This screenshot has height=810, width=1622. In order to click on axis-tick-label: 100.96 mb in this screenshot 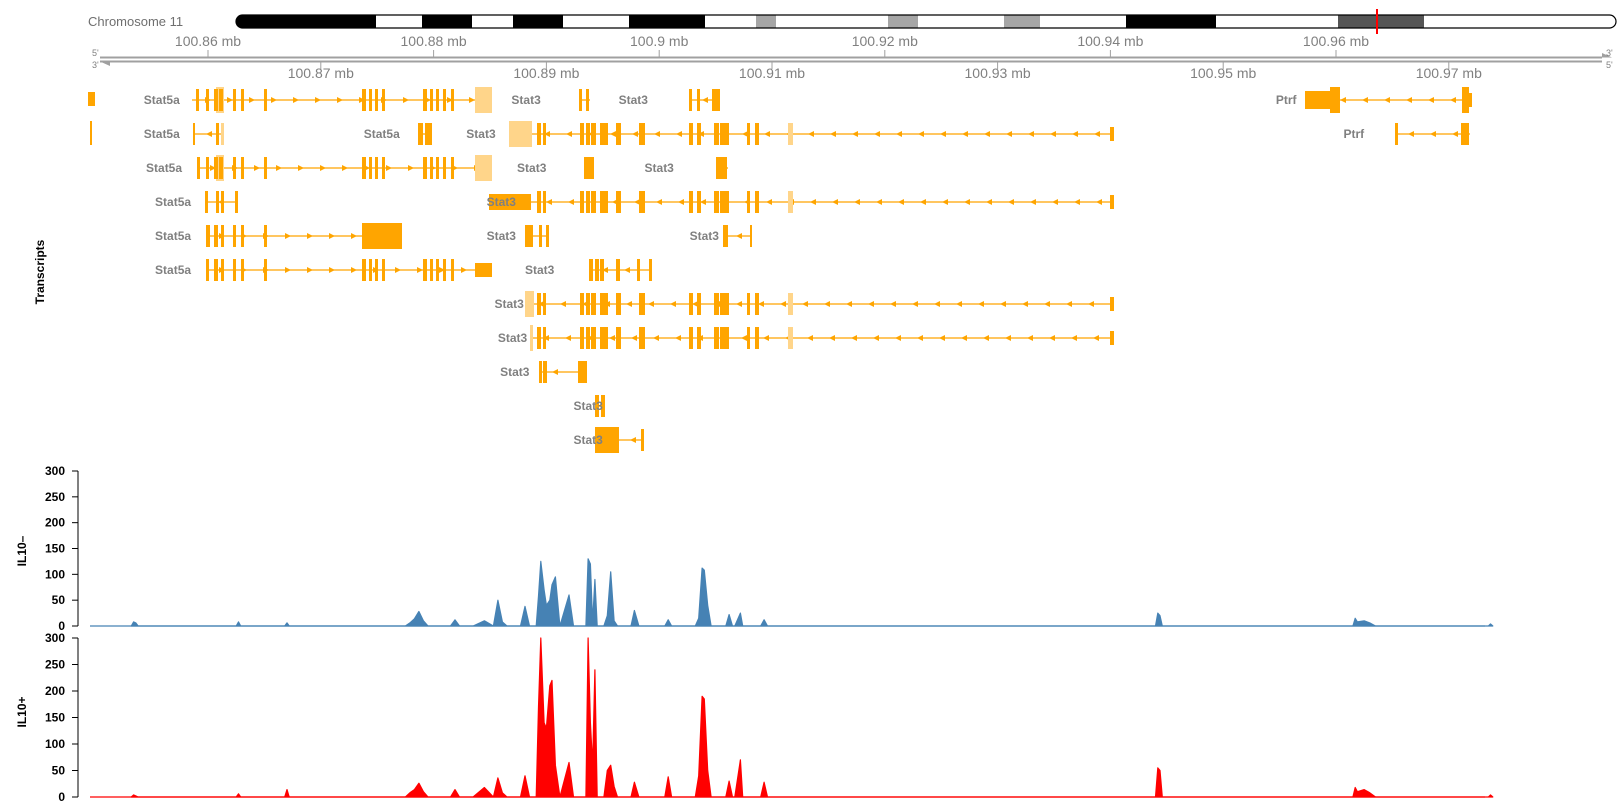, I will do `click(1336, 41)`.